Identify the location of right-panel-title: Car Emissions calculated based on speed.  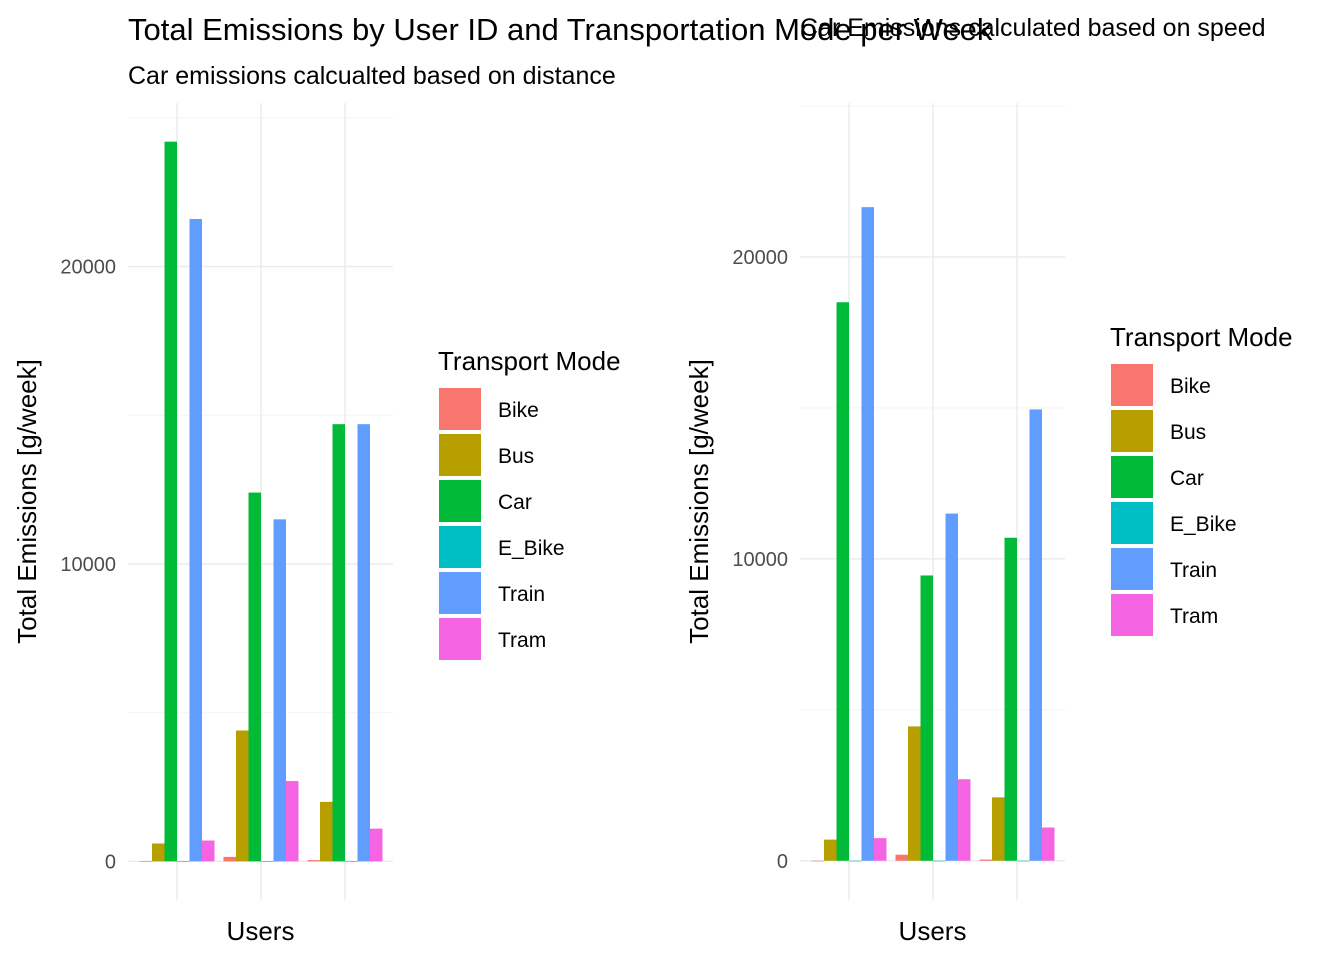
(1033, 28).